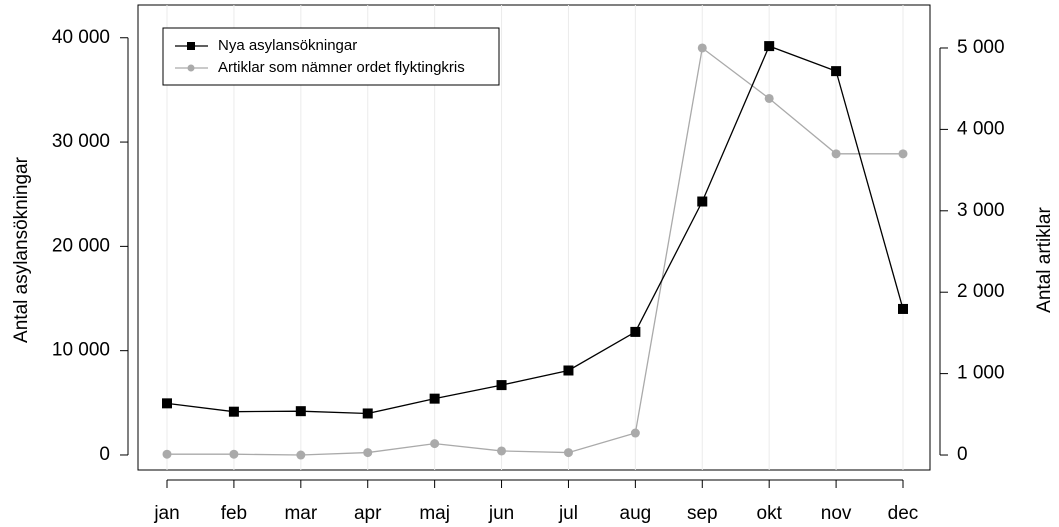 This screenshot has width=1059, height=527. Describe the element at coordinates (81, 245) in the screenshot. I see `y-tick-label: 20 000` at that location.